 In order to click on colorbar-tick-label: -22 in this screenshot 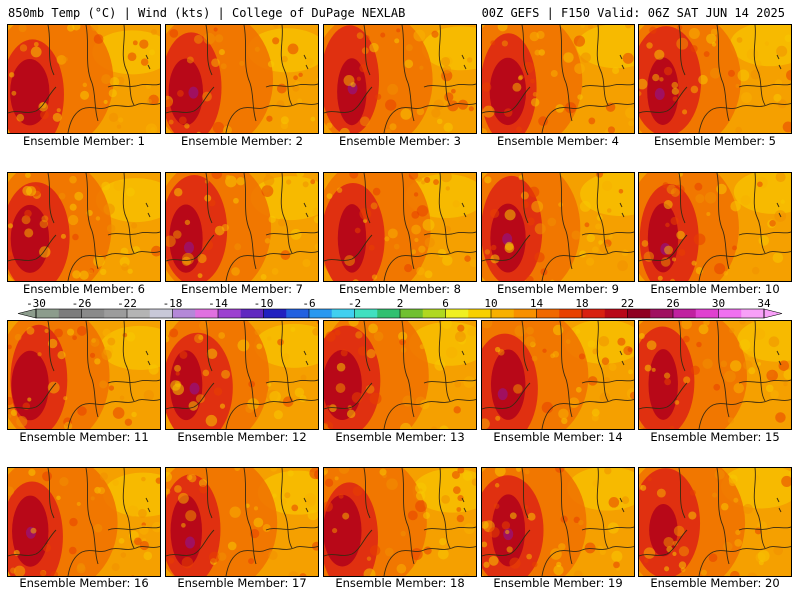, I will do `click(127, 304)`.